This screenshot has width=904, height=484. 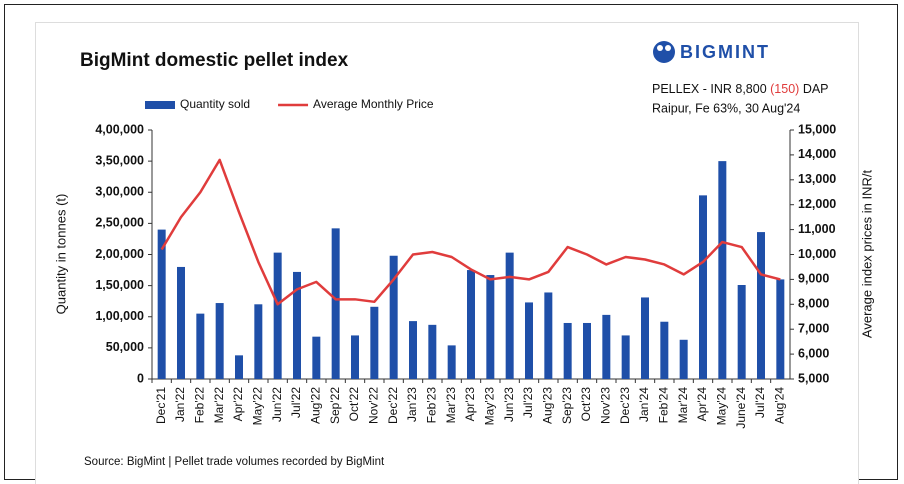 I want to click on x-tick-label: Jul'22, so click(x=296, y=402).